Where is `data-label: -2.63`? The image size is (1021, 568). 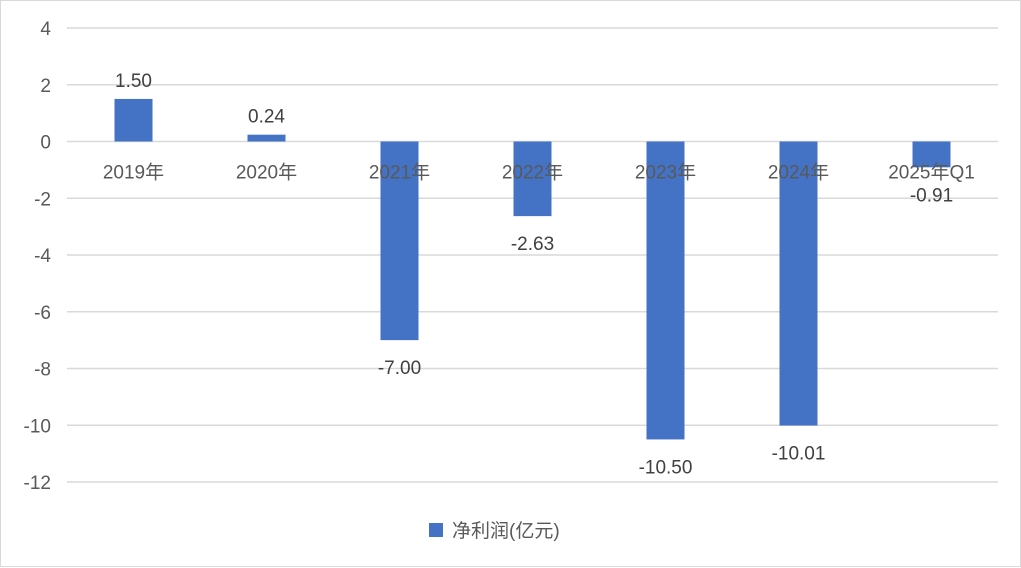
data-label: -2.63 is located at coordinates (532, 244).